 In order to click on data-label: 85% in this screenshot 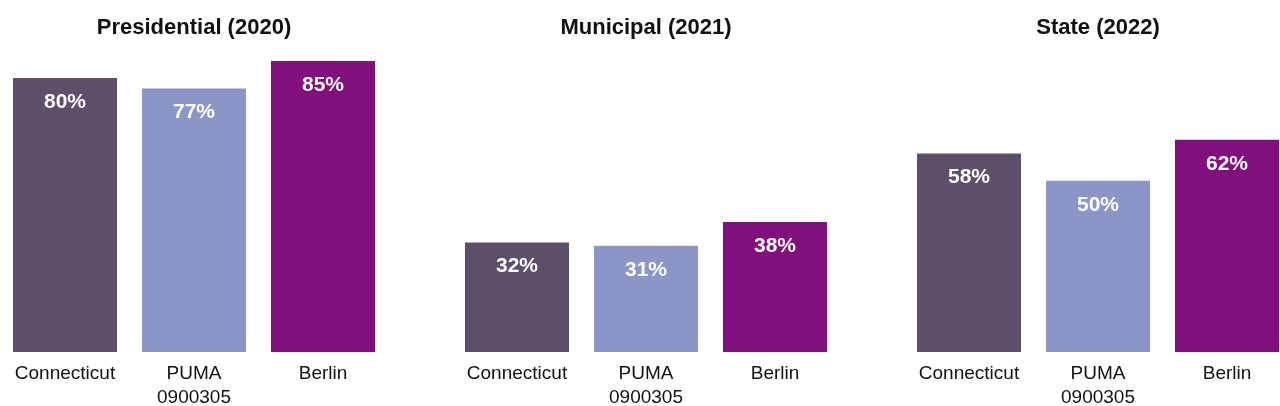, I will do `click(323, 83)`.